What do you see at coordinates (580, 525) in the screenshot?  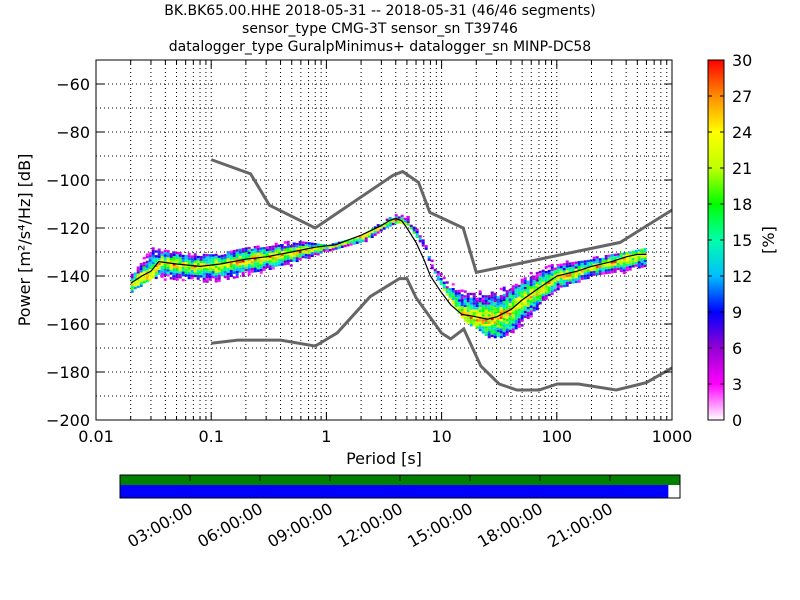 I see `timeline-tick-label: 21:00:00` at bounding box center [580, 525].